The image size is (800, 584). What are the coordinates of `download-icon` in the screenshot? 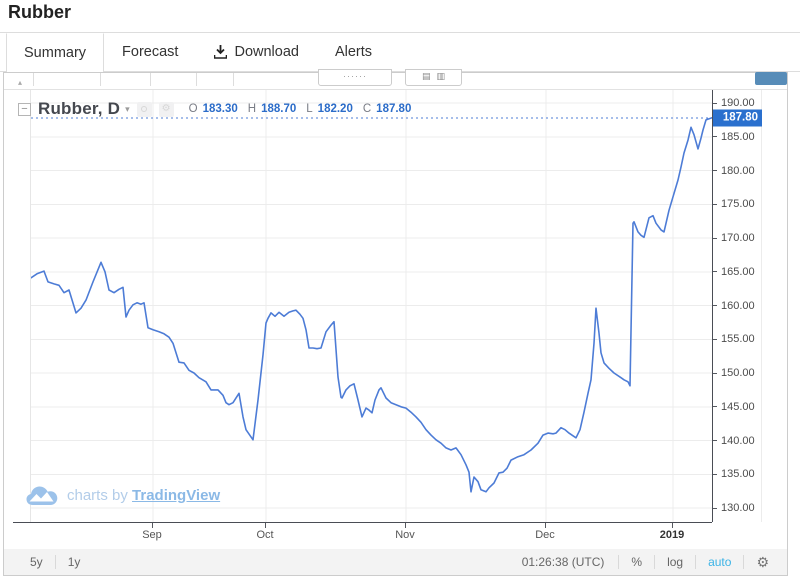 It's located at (221, 52).